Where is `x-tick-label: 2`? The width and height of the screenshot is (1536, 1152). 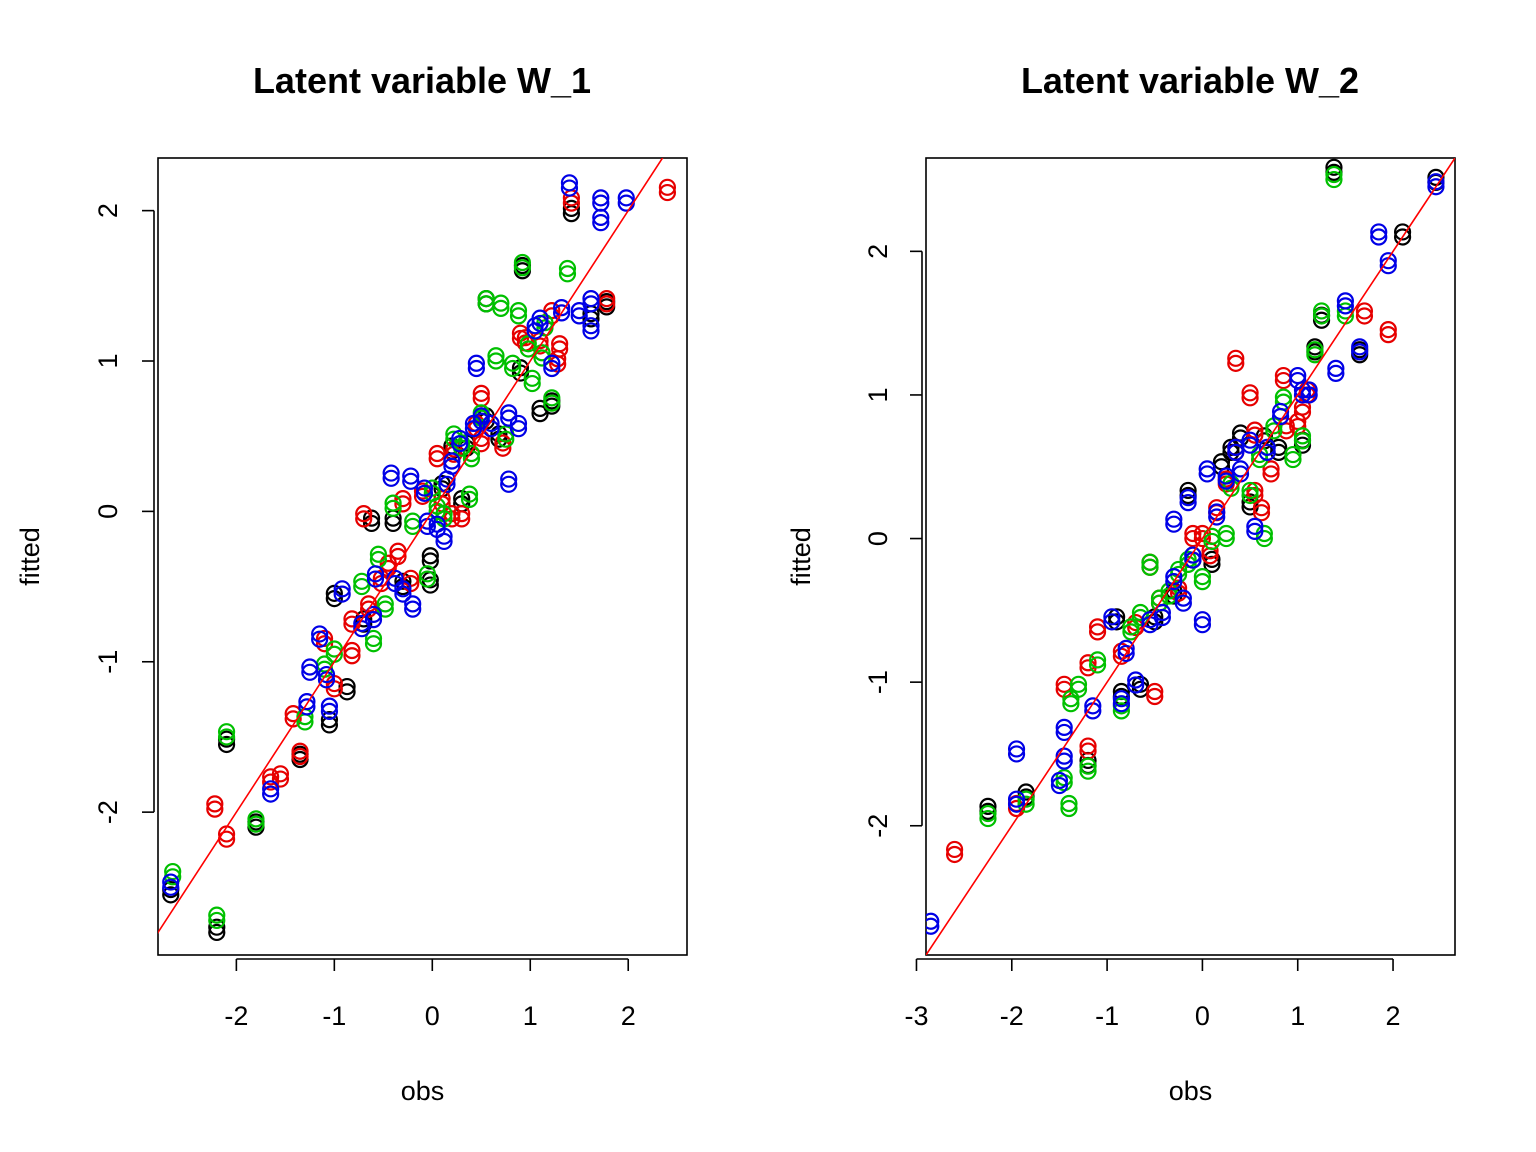
x-tick-label: 2 is located at coordinates (628, 1016).